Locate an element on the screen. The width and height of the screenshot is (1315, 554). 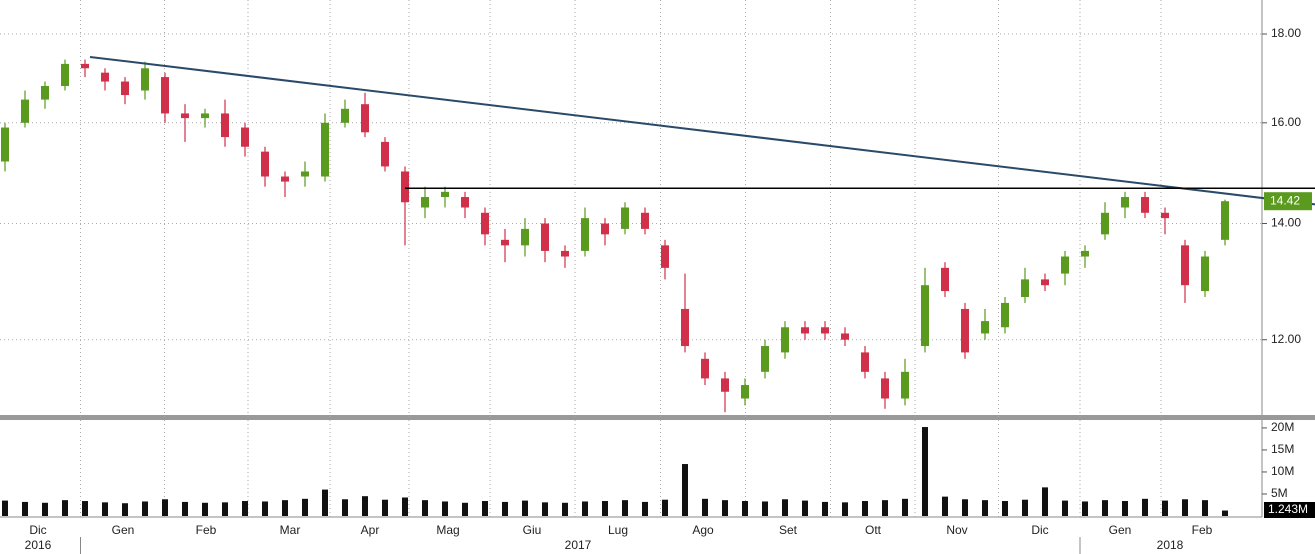
y-tick-label: 5M is located at coordinates (1279, 493).